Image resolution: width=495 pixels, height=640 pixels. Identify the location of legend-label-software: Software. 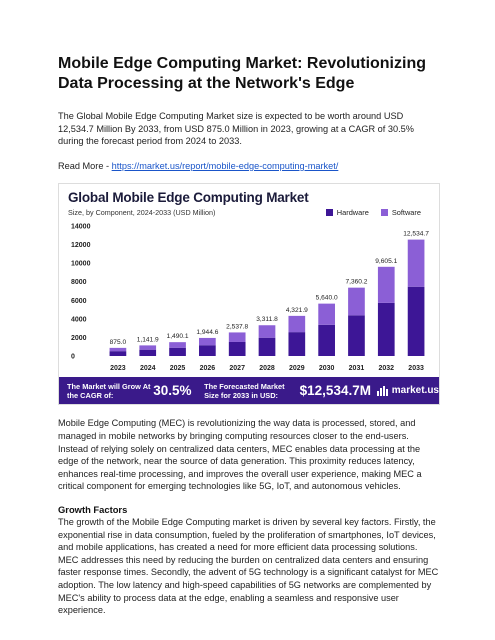
(406, 213).